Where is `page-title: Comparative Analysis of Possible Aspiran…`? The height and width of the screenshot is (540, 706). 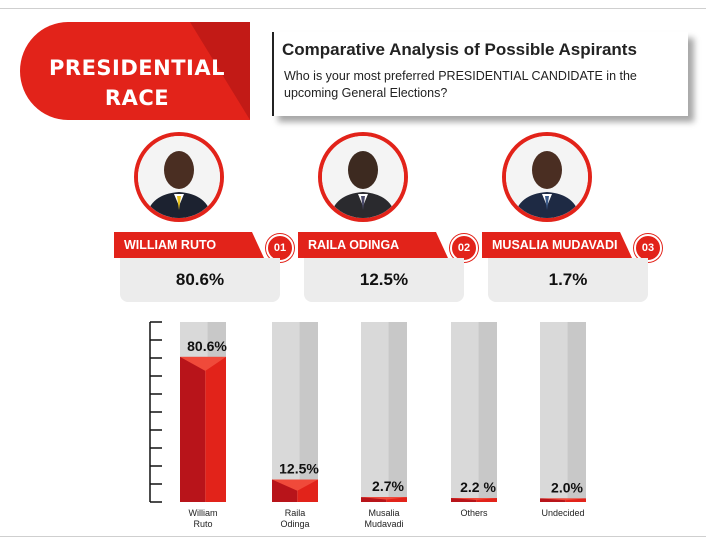 page-title: Comparative Analysis of Possible Aspiran… is located at coordinates (459, 49).